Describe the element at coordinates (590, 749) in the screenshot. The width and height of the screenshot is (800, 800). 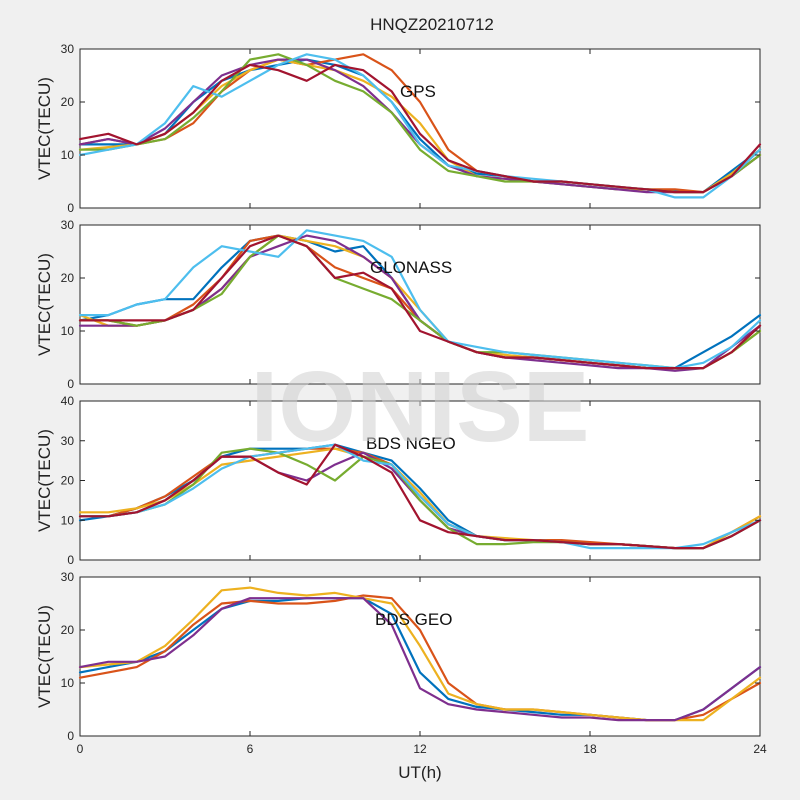
I see `x-tick-label: 18` at that location.